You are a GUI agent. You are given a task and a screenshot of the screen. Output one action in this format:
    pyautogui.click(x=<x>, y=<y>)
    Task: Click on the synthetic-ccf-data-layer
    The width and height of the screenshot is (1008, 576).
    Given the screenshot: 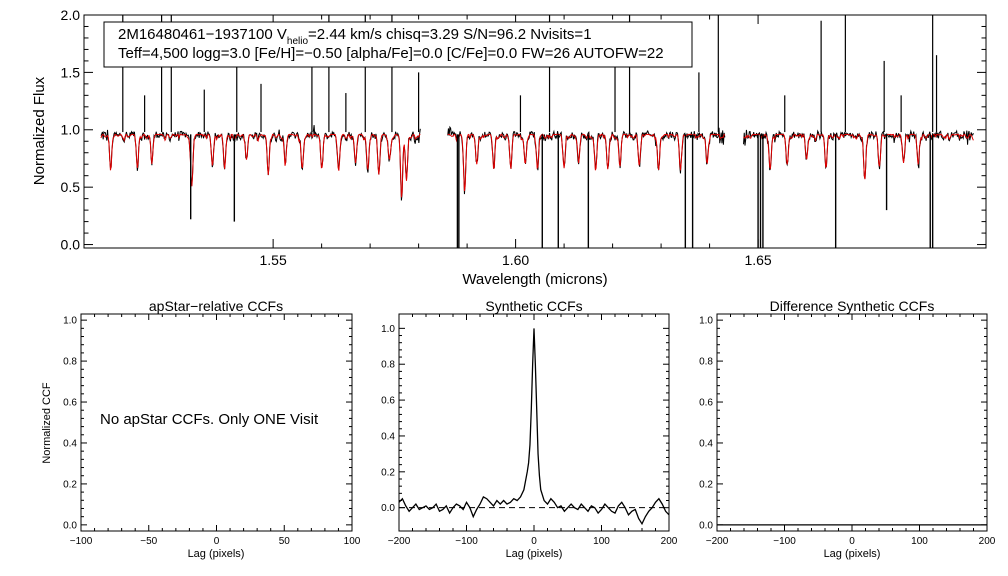 What is the action you would take?
    pyautogui.click(x=534, y=427)
    